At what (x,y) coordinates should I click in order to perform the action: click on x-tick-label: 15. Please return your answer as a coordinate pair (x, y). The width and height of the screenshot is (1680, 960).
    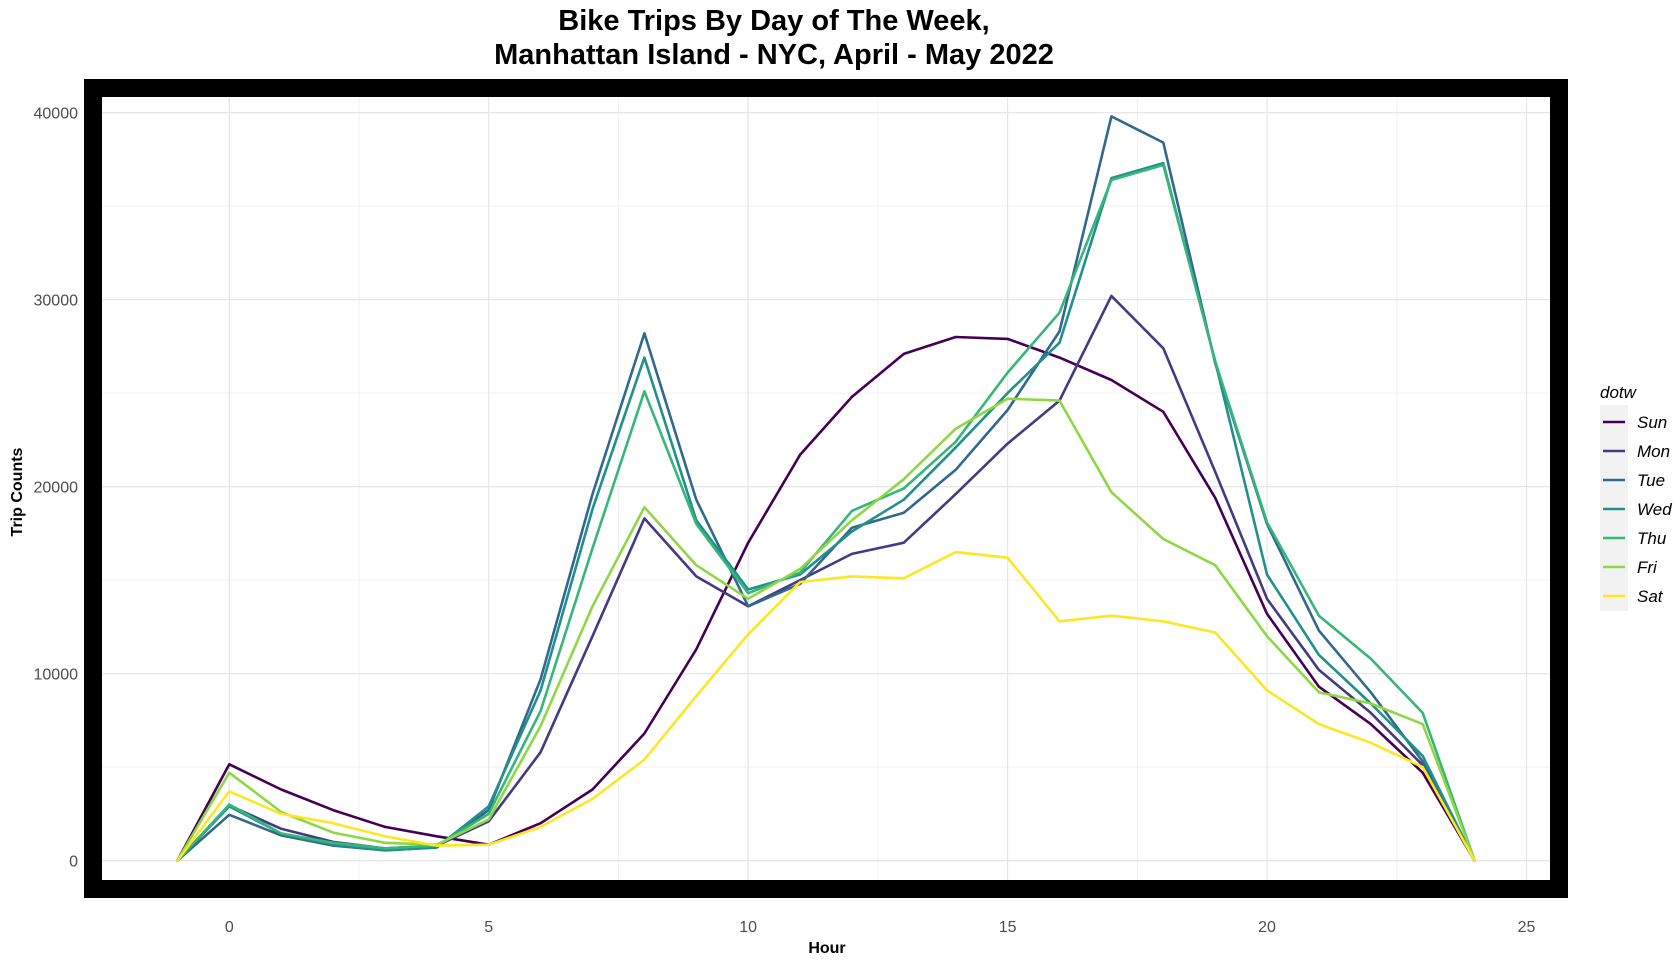
    Looking at the image, I should click on (1008, 927).